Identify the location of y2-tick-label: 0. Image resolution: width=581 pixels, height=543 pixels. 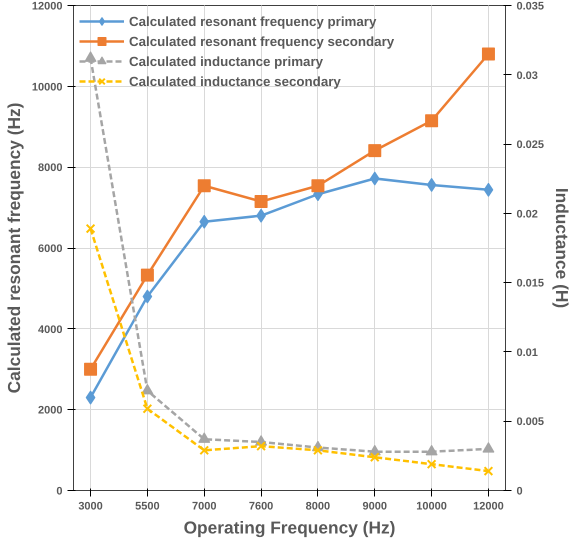
(519, 492).